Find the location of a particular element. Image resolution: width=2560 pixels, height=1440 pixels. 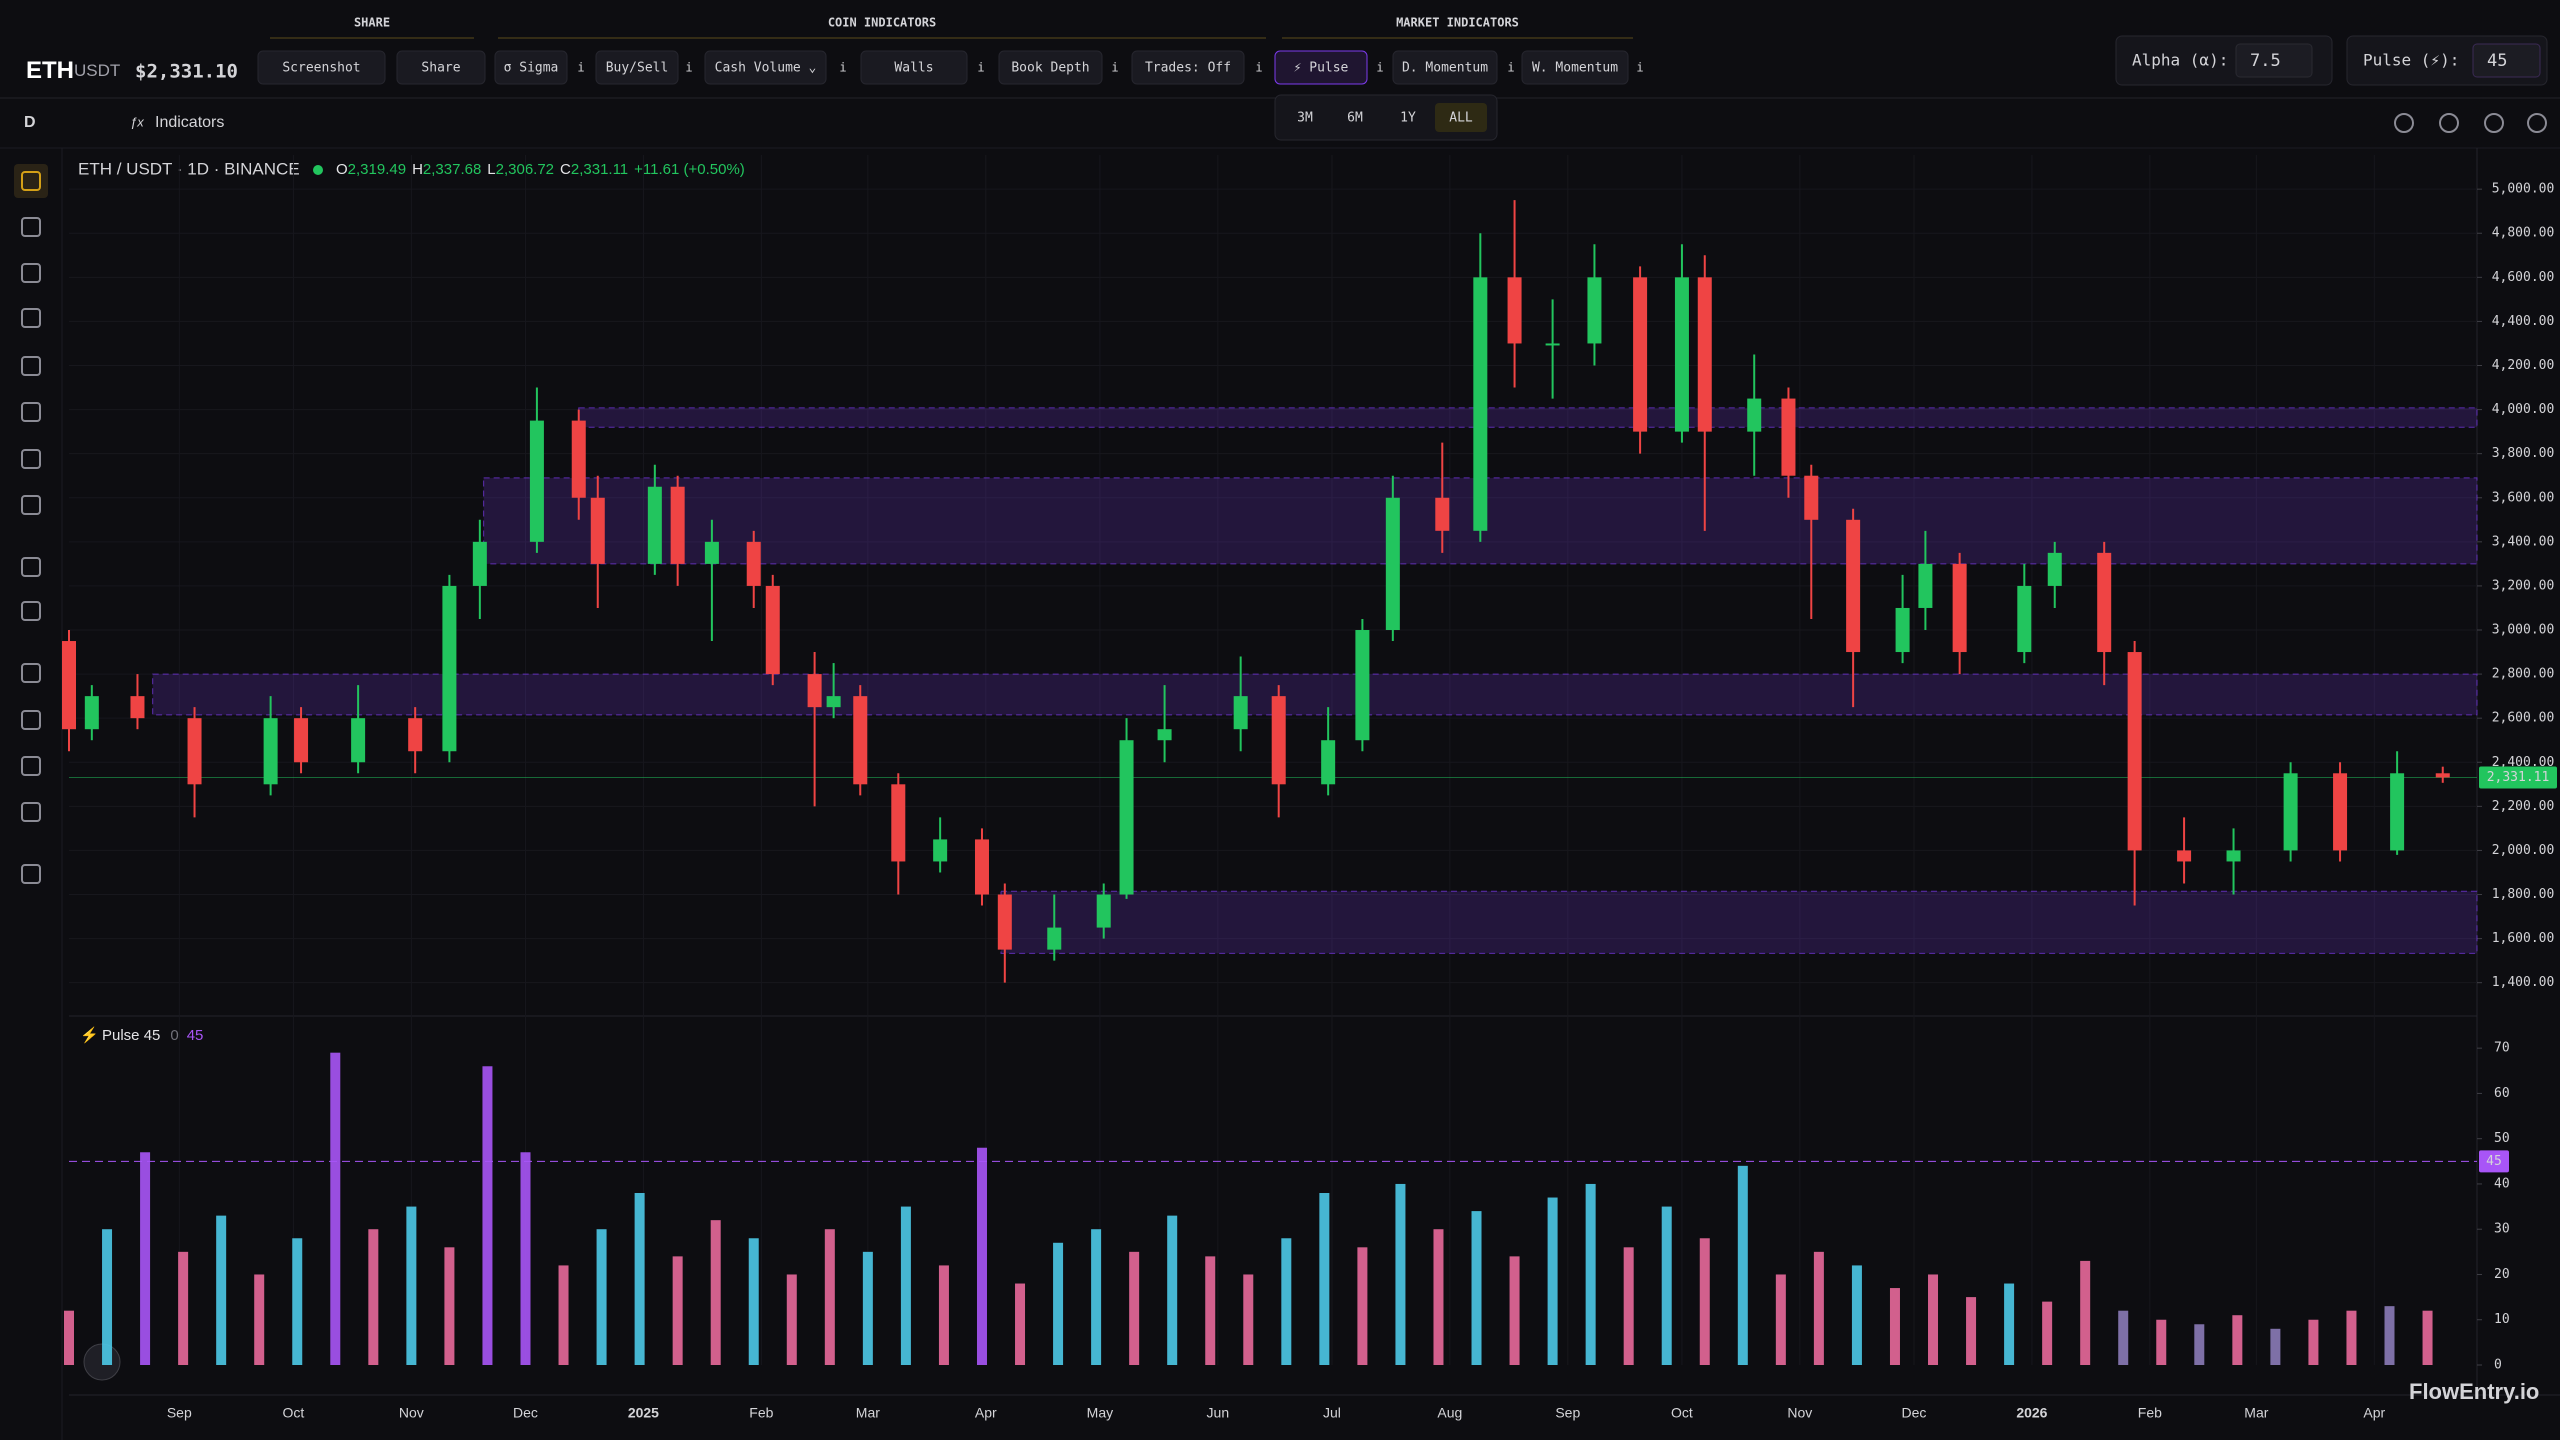

zone is located at coordinates (1528, 417).